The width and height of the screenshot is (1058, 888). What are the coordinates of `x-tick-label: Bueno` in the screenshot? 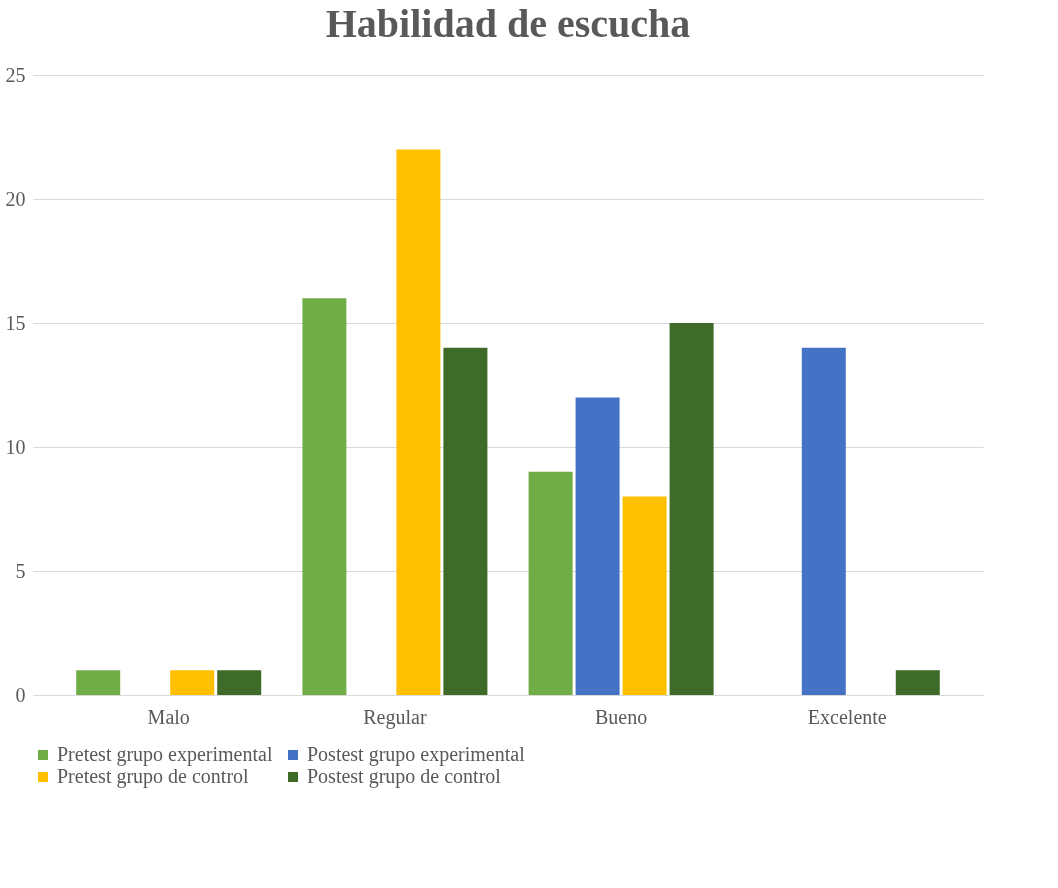 It's located at (621, 716).